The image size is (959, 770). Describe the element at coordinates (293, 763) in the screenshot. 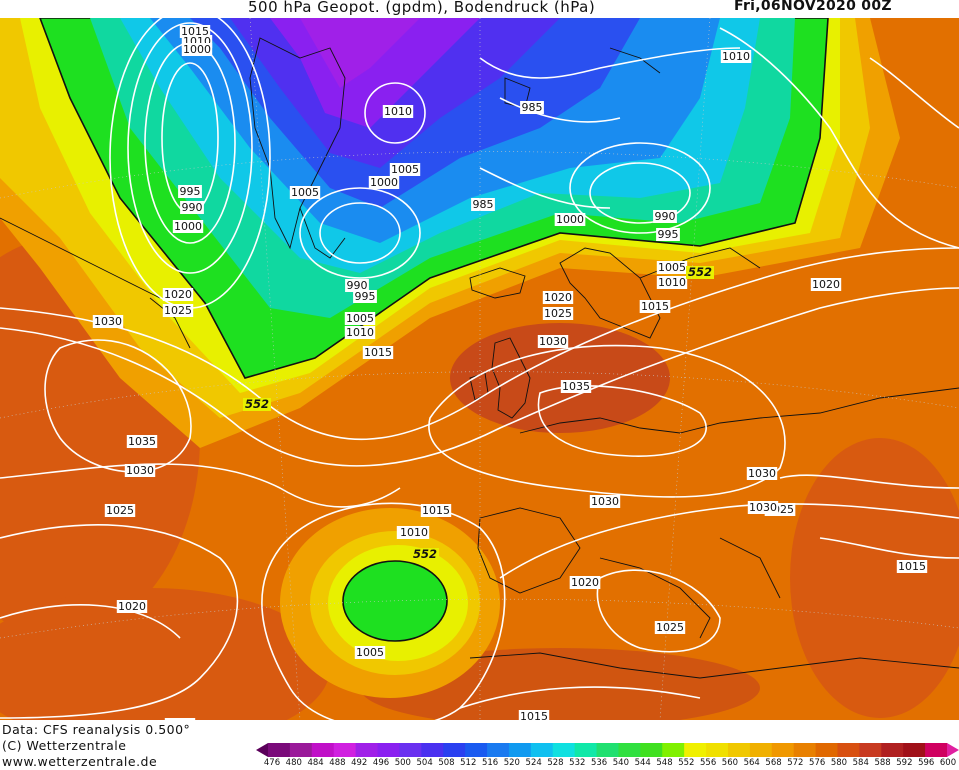

I see `colorbar-tick-label: 480` at that location.